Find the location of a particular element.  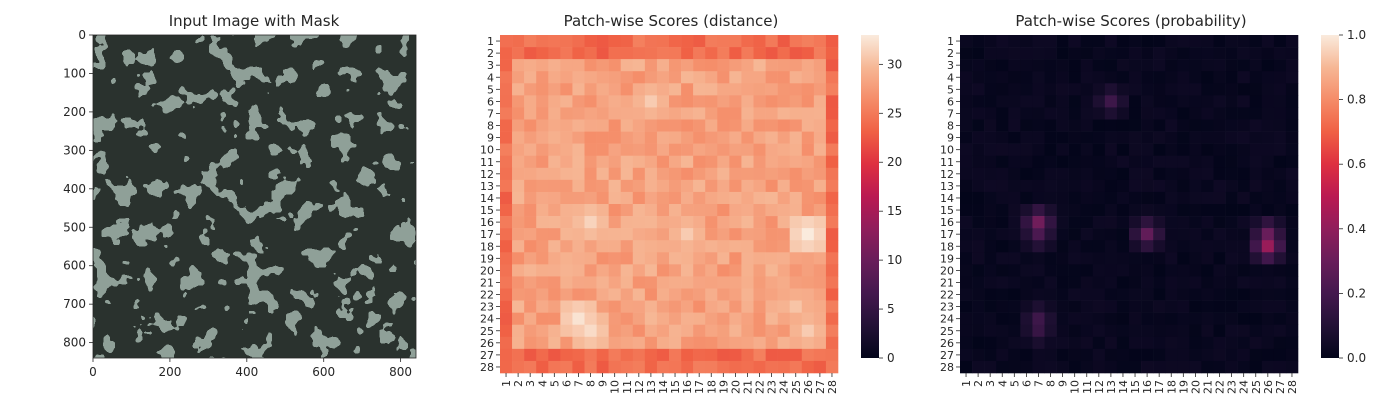

image-y-tick-label: 200 is located at coordinates (74, 112).